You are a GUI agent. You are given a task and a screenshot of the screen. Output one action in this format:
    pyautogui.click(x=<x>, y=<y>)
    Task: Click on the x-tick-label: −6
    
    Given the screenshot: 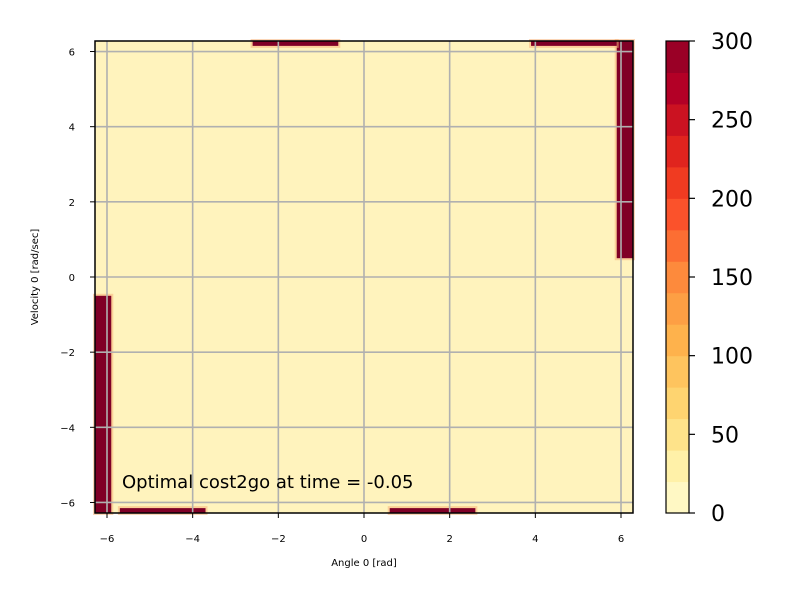 What is the action you would take?
    pyautogui.click(x=107, y=539)
    